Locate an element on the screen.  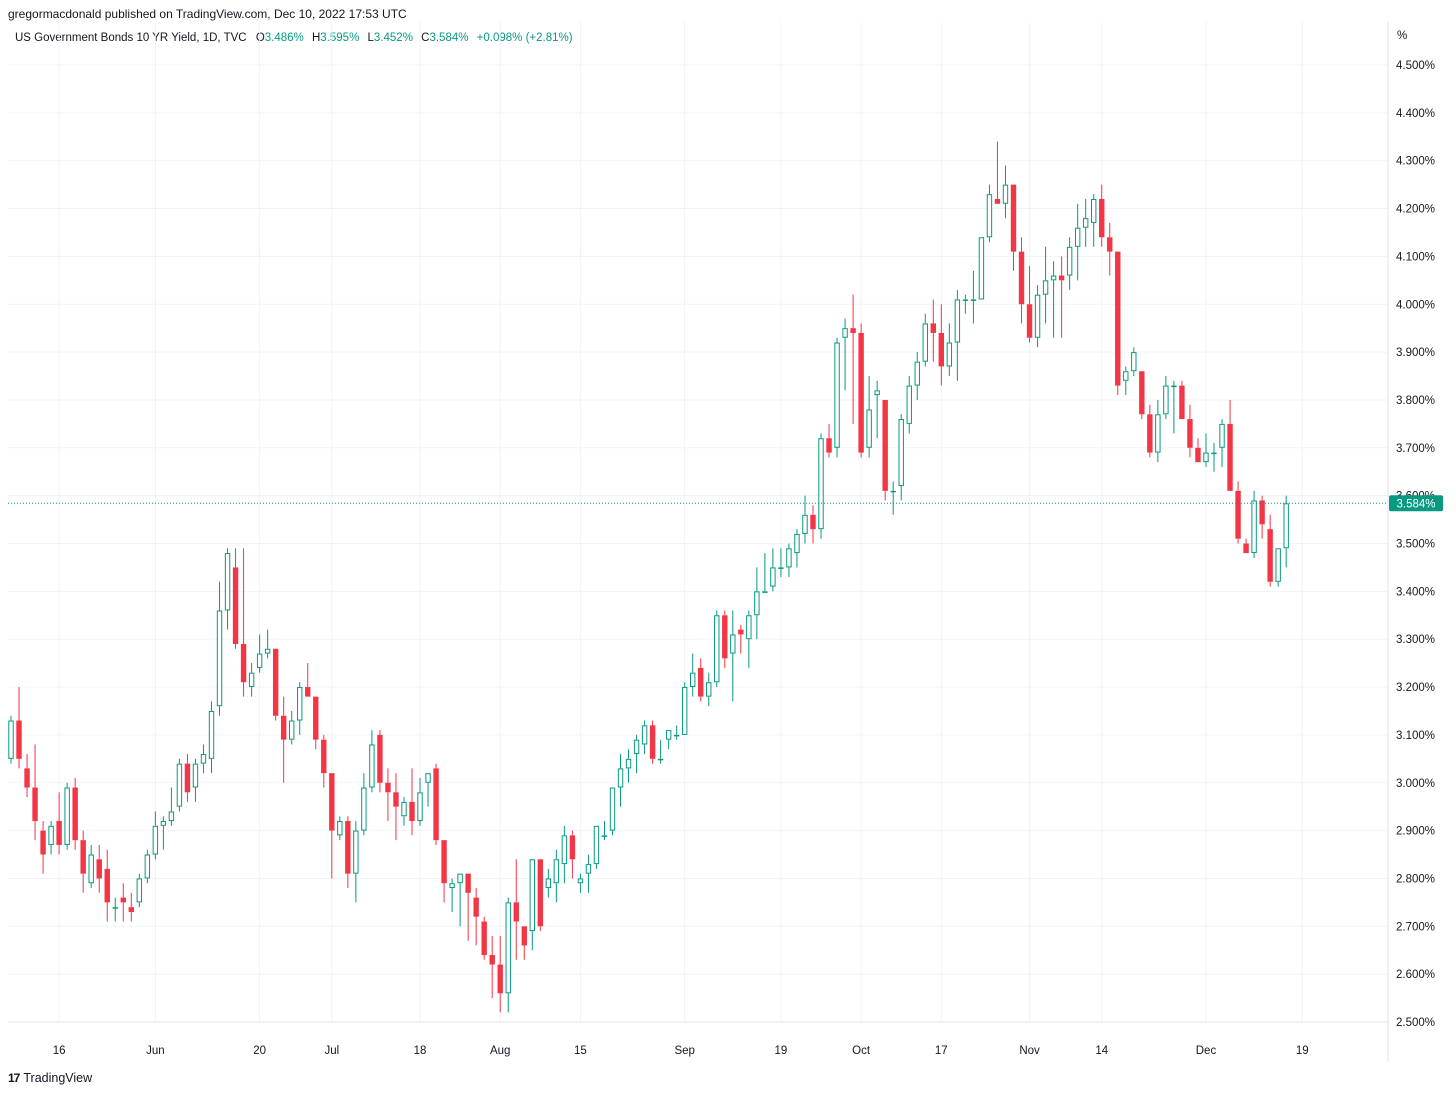
y-tick-label: 3.800% is located at coordinates (1415, 401).